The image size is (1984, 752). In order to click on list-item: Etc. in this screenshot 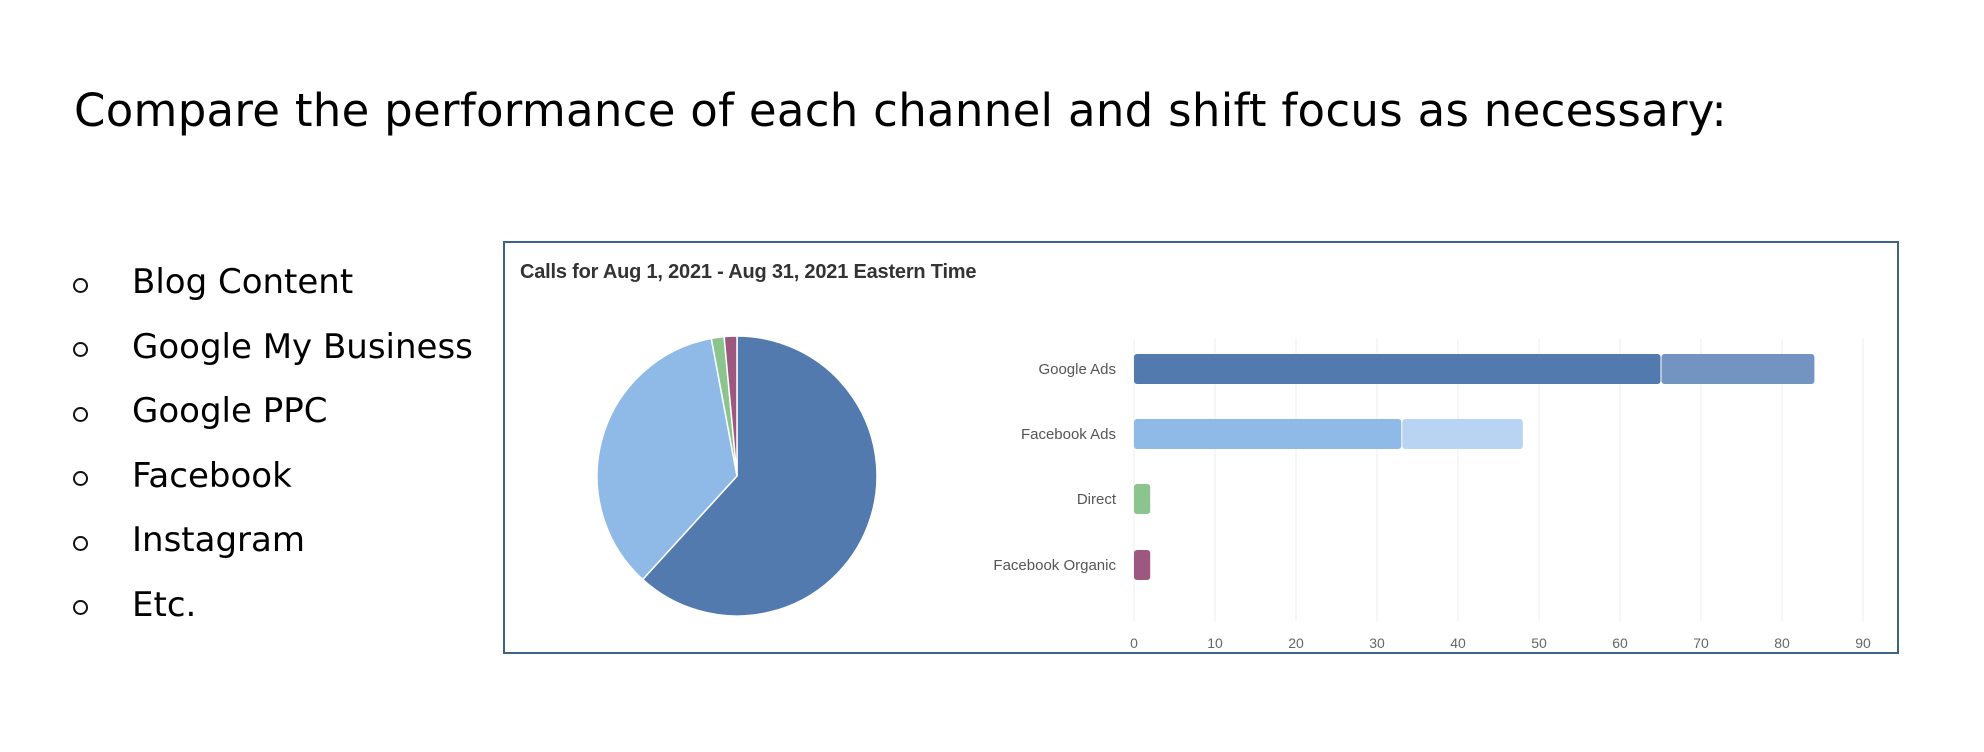, I will do `click(271, 605)`.